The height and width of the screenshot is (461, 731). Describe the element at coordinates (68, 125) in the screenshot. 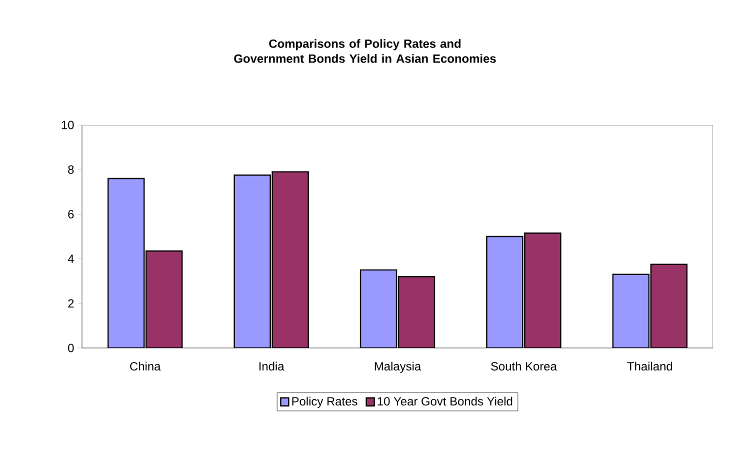

I see `y-tick-label: 10` at that location.